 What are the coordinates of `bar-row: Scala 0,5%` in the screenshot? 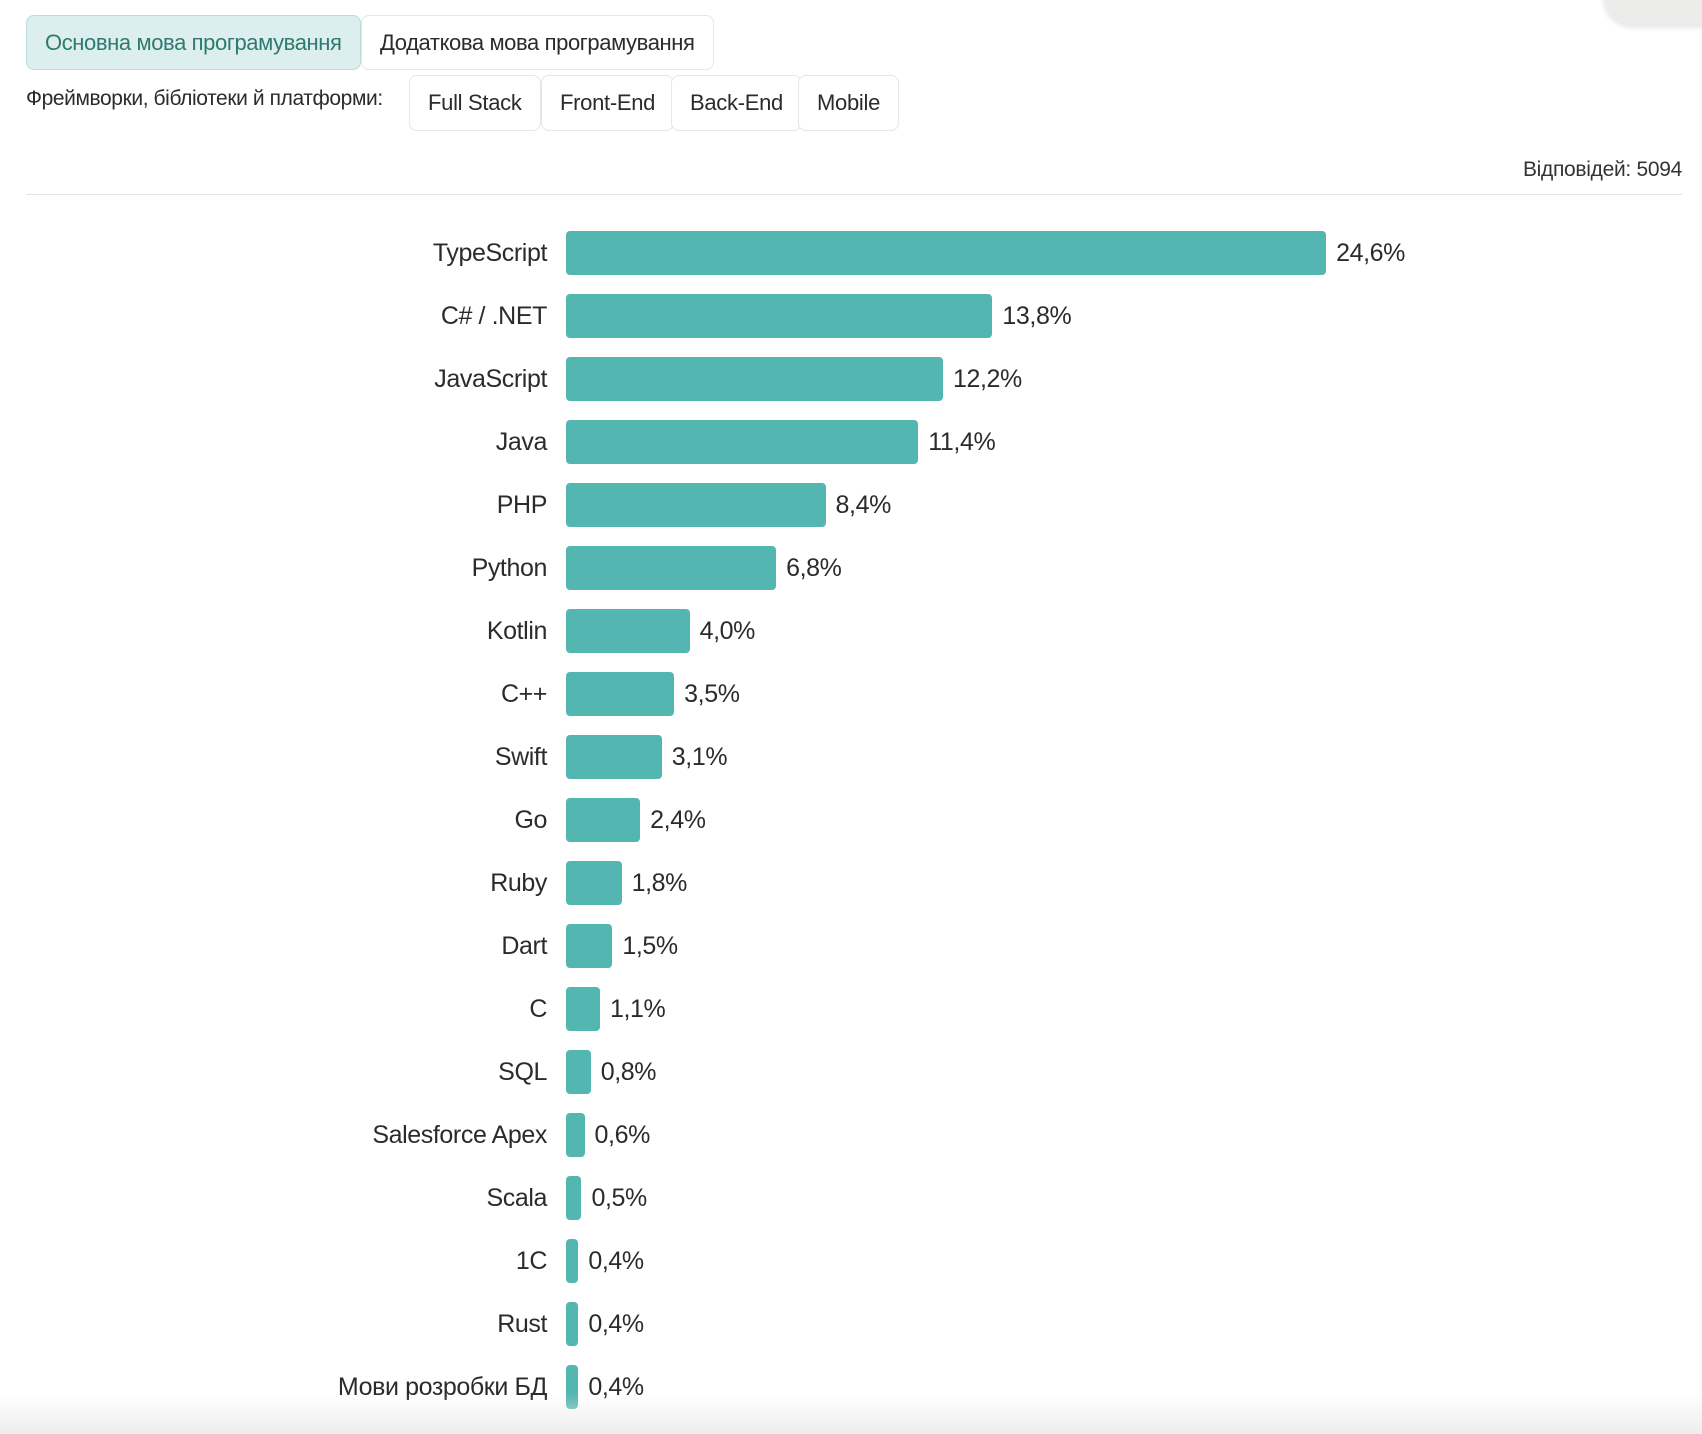 It's located at (851, 1198).